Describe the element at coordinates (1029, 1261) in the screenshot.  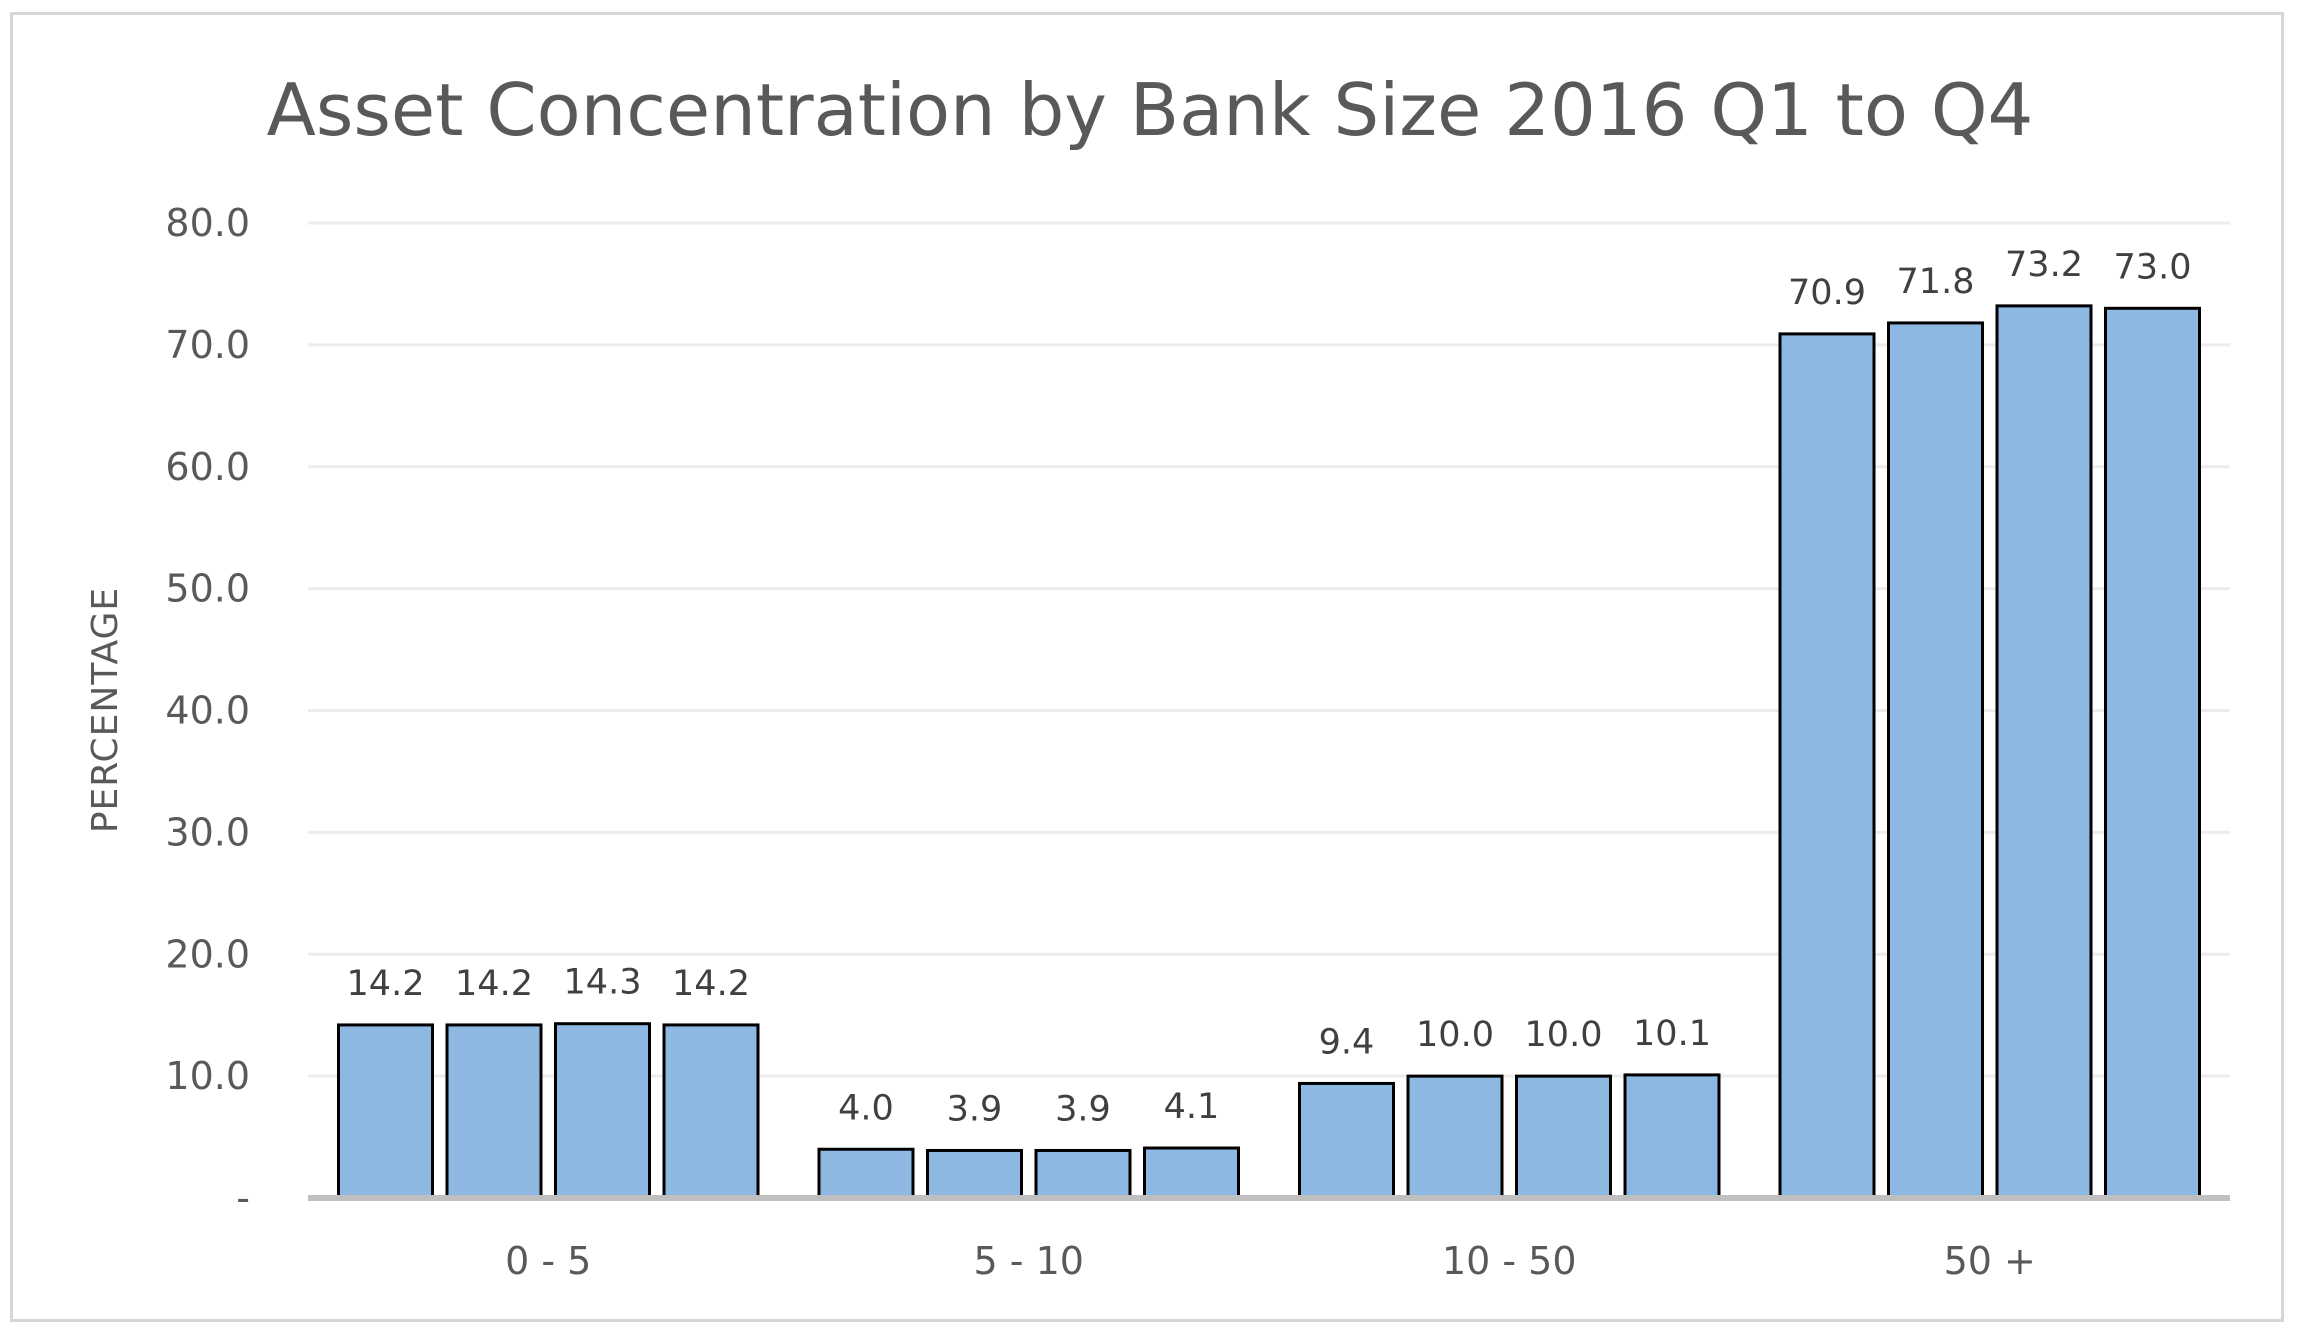
I see `x-category-label: 5 - 10` at that location.